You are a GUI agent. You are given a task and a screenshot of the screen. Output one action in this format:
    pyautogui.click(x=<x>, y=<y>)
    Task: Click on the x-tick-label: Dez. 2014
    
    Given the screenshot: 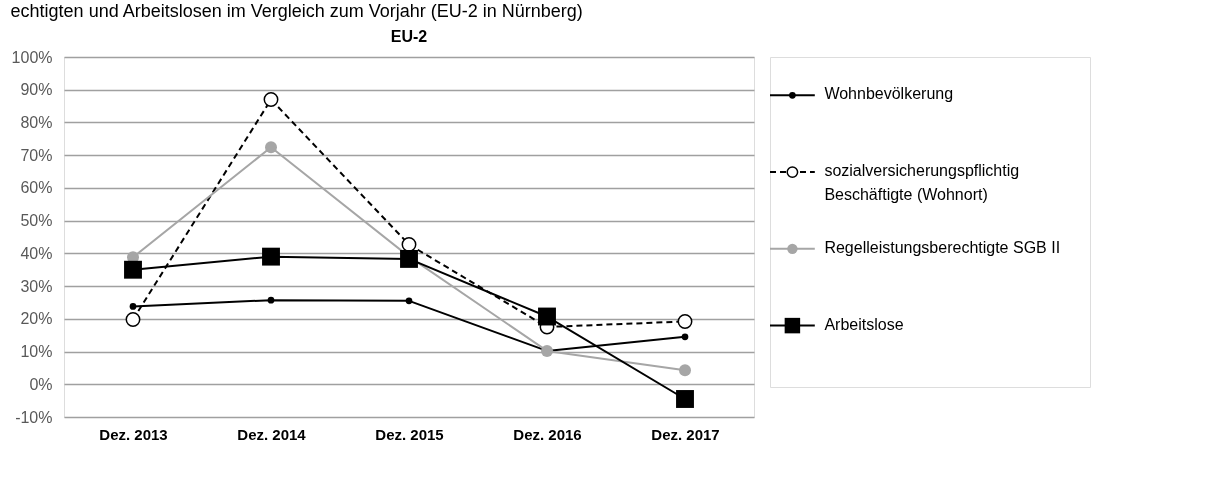 What is the action you would take?
    pyautogui.click(x=272, y=434)
    